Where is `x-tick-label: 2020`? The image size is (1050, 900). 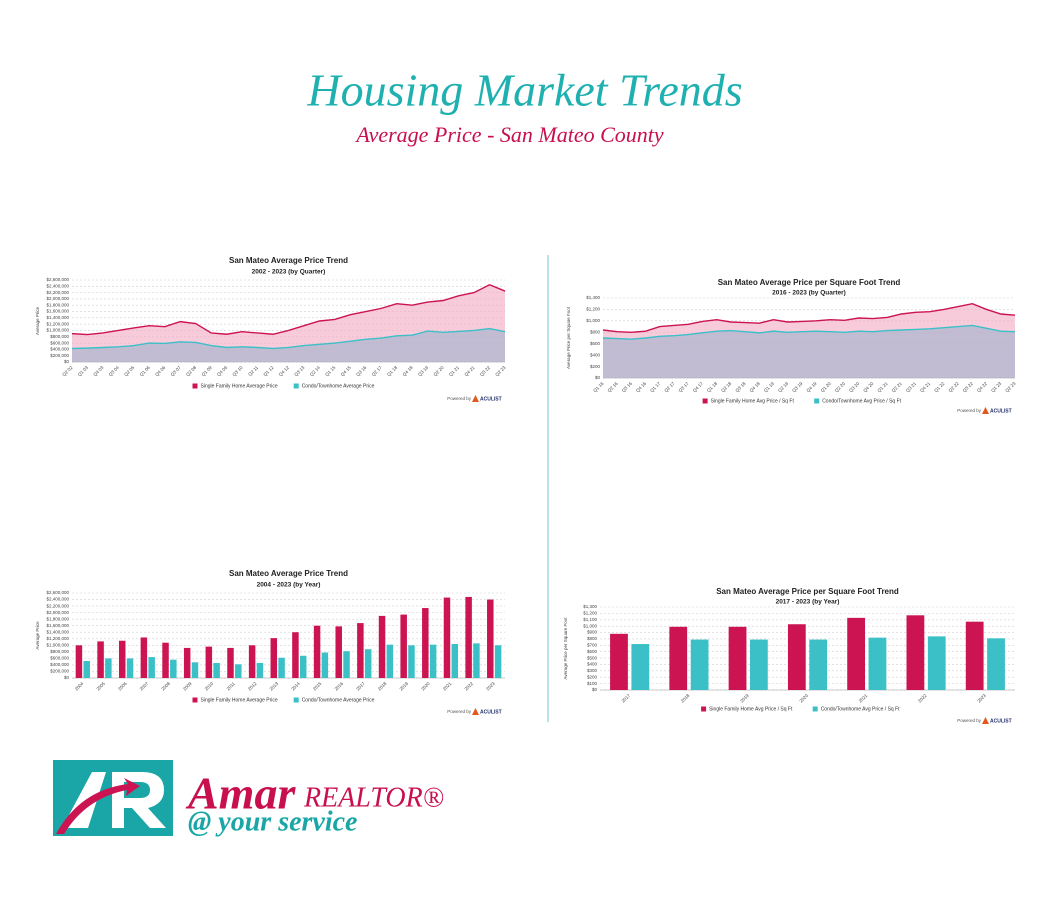 x-tick-label: 2020 is located at coordinates (803, 698).